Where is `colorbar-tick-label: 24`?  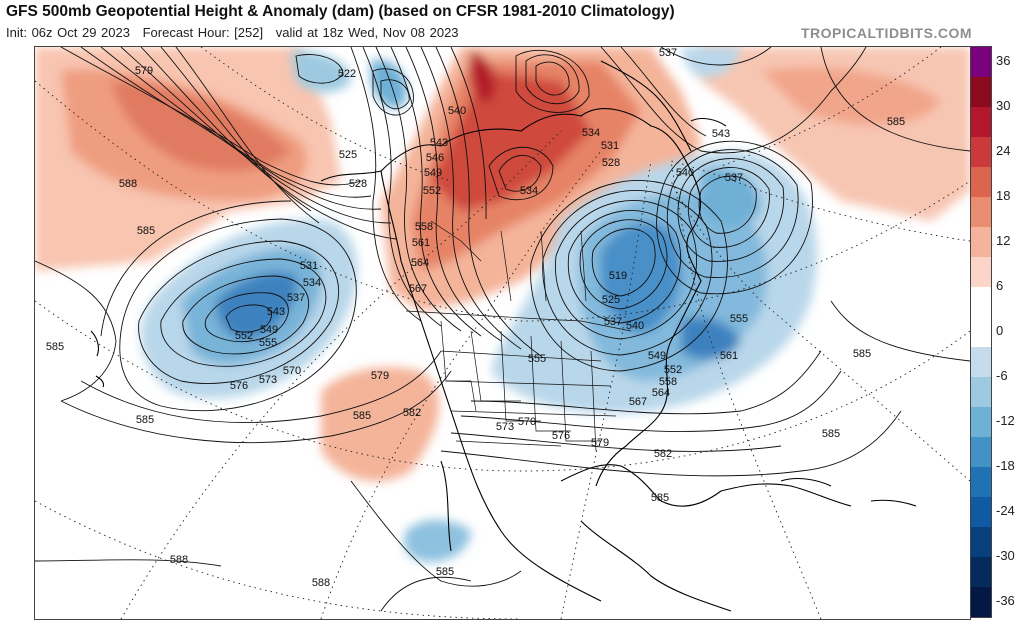
colorbar-tick-label: 24 is located at coordinates (1003, 150).